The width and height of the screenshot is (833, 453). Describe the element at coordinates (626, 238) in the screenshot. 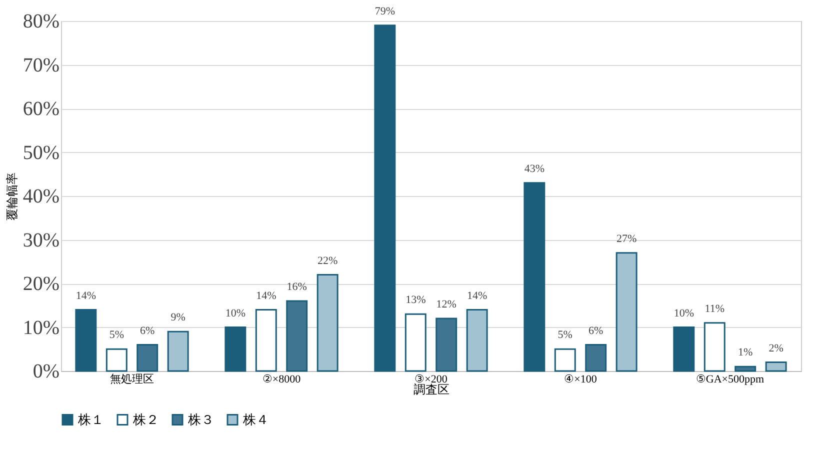

I see `data-label: 27%` at that location.